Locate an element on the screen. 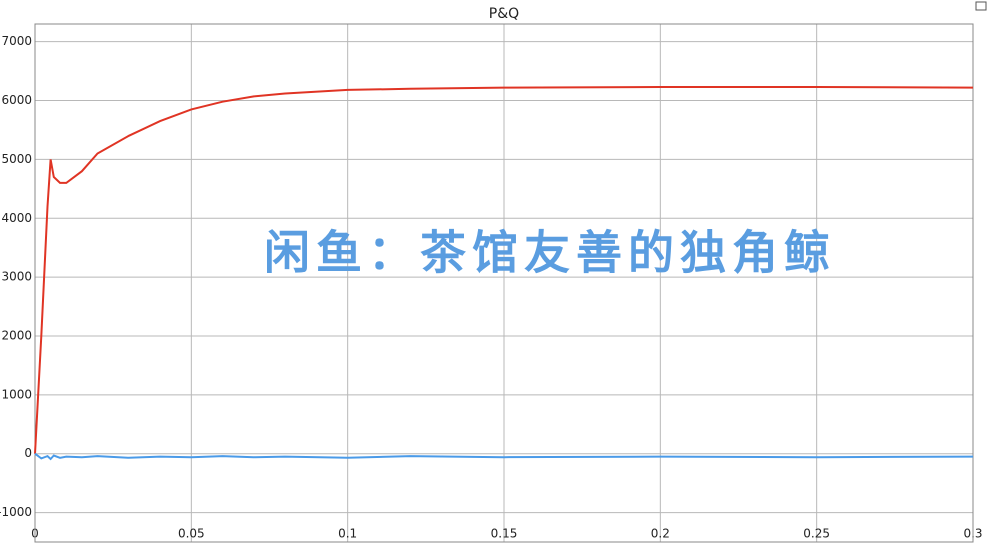 This screenshot has height=553, width=988. x-tick-label: 0.15 is located at coordinates (504, 534).